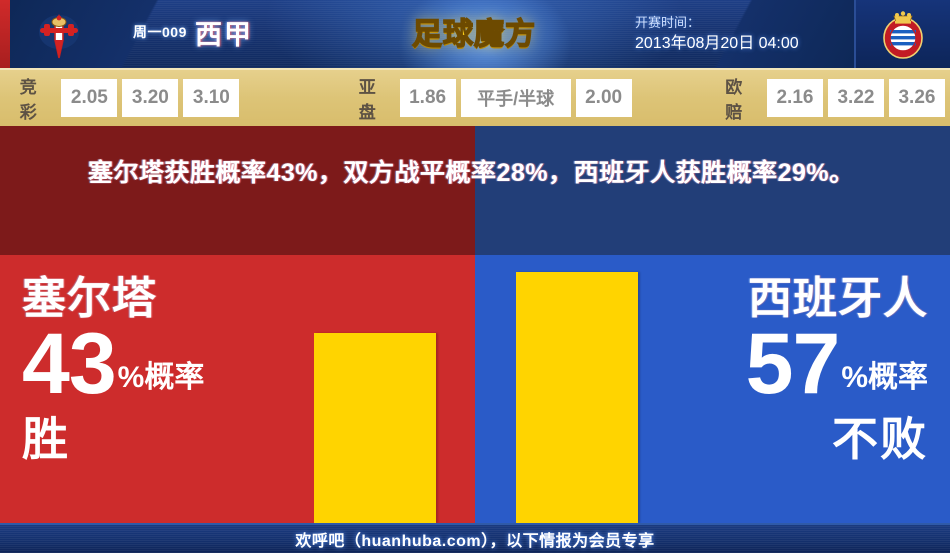 Image resolution: width=950 pixels, height=553 pixels. What do you see at coordinates (734, 100) in the screenshot?
I see `odds-group-label-oupei: 欧赔` at bounding box center [734, 100].